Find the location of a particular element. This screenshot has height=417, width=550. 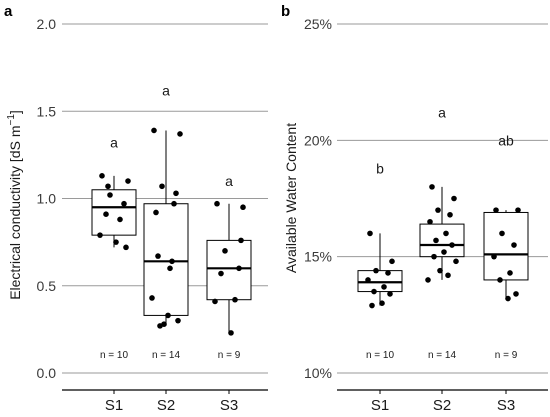

panel-a-y-axis-title: Electrical conductivity [dS m−1] is located at coordinates (14, 205).